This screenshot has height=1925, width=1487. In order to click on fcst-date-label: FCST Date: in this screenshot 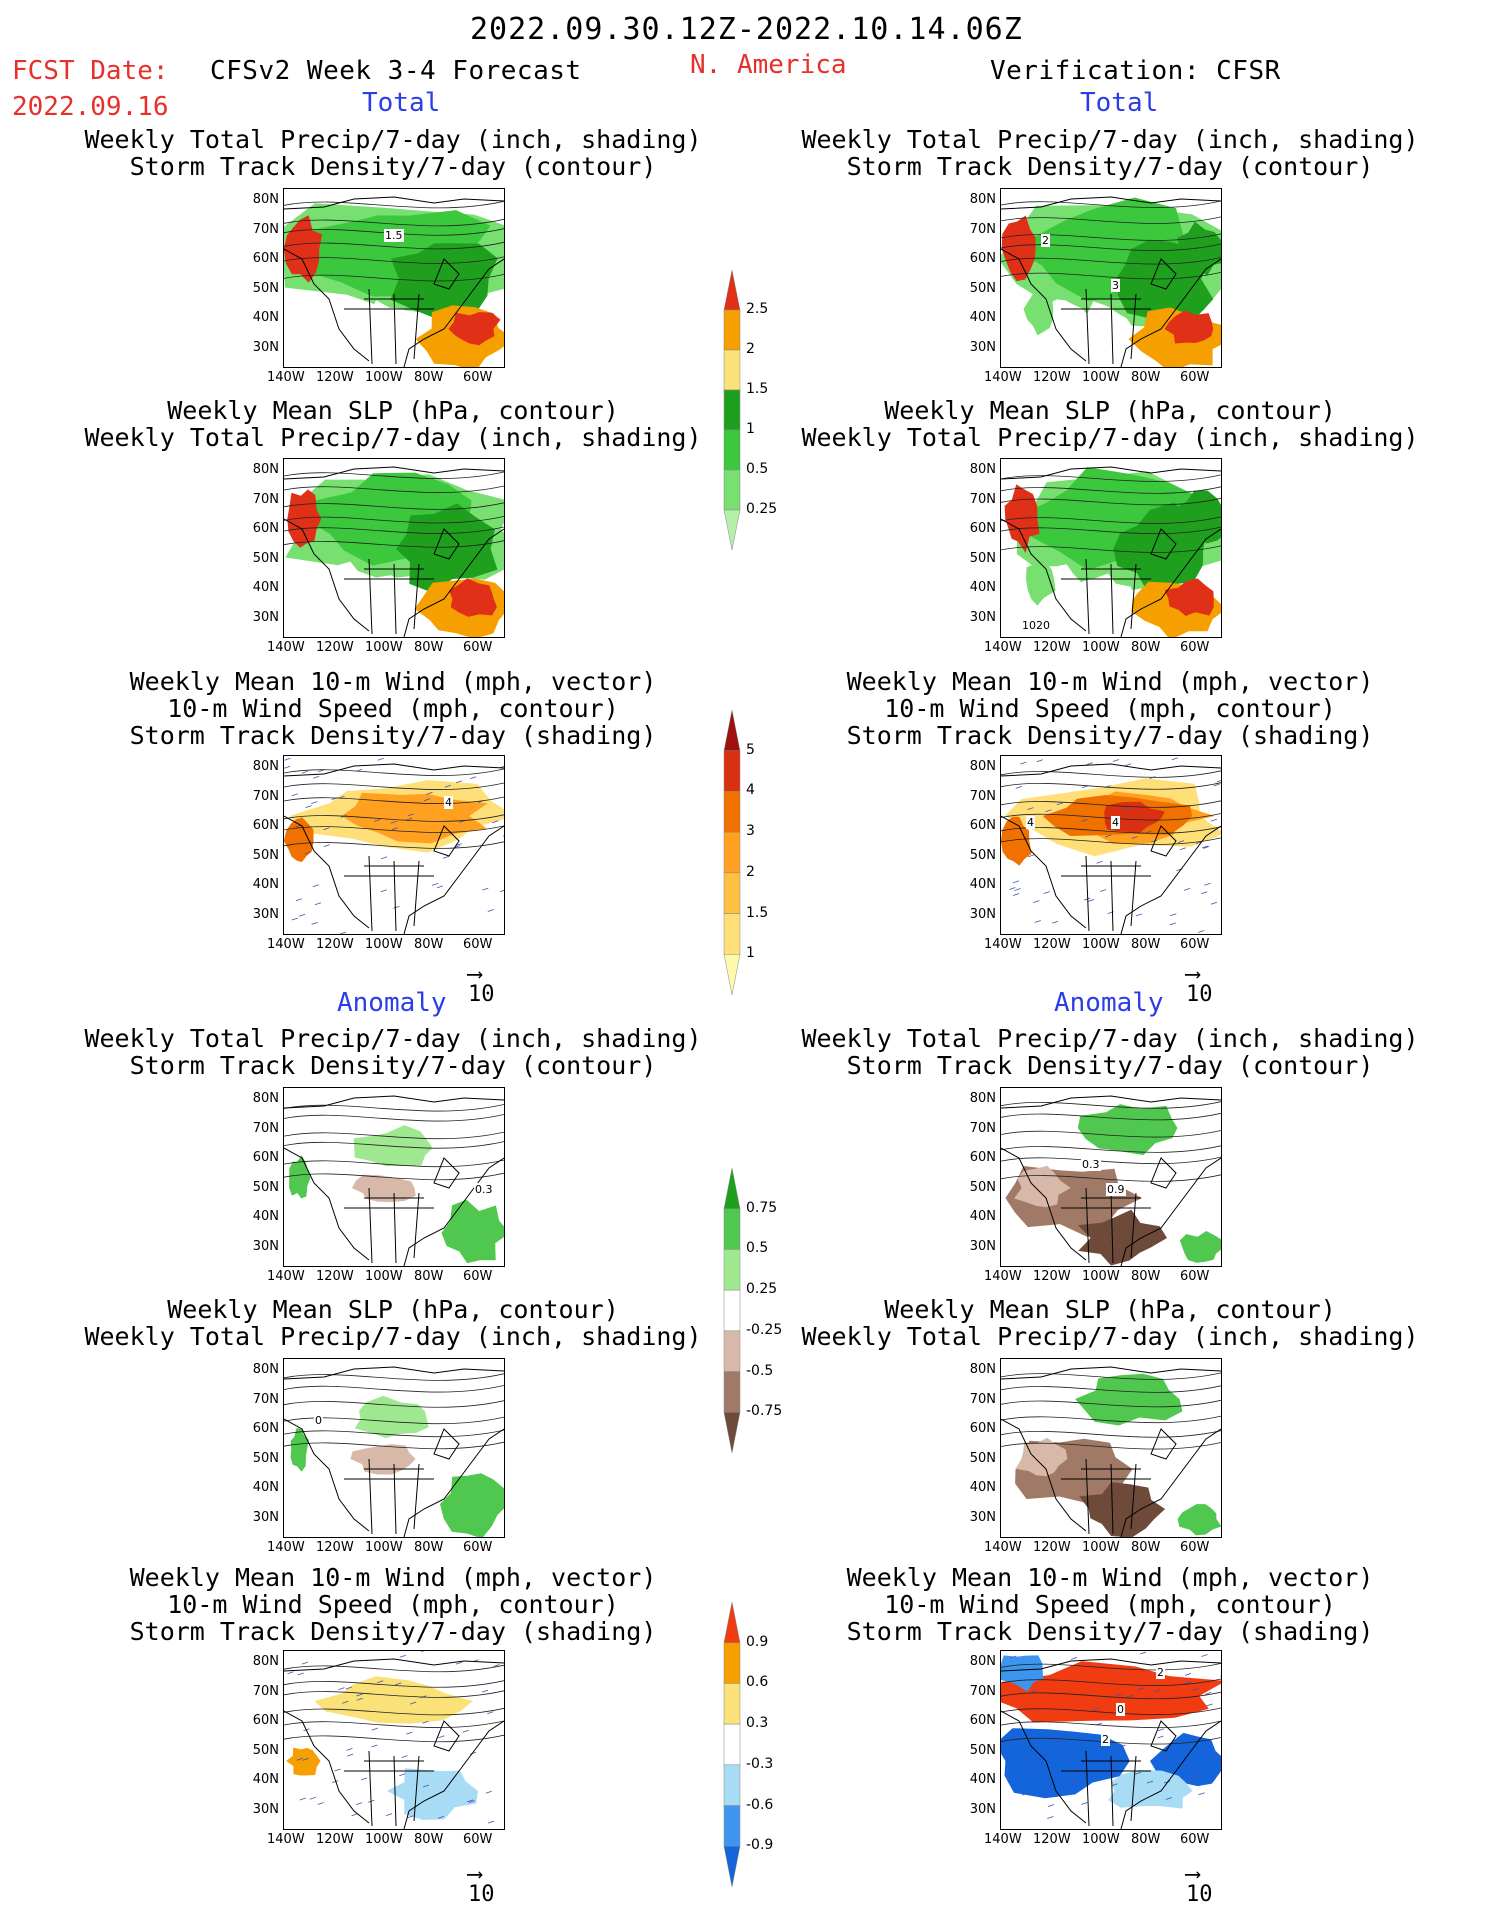, I will do `click(90, 71)`.